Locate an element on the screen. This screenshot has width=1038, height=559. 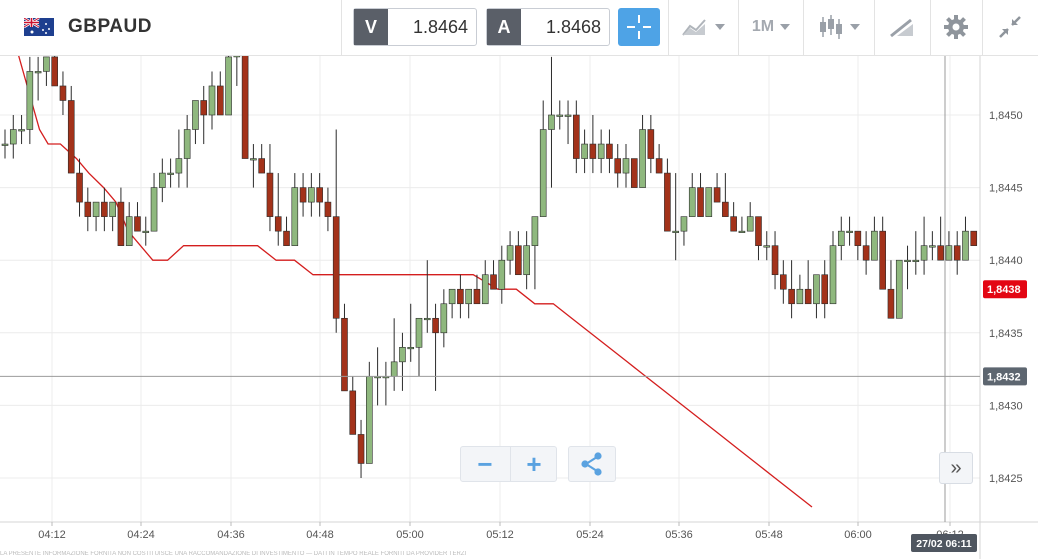
crosshair-button is located at coordinates (639, 27).